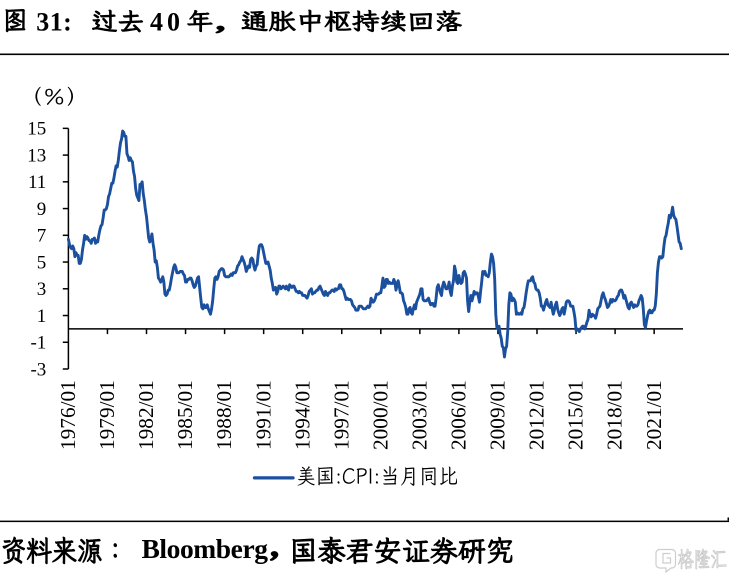 This screenshot has width=730, height=576. Describe the element at coordinates (185, 415) in the screenshot. I see `svg-text: 1985/01` at that location.